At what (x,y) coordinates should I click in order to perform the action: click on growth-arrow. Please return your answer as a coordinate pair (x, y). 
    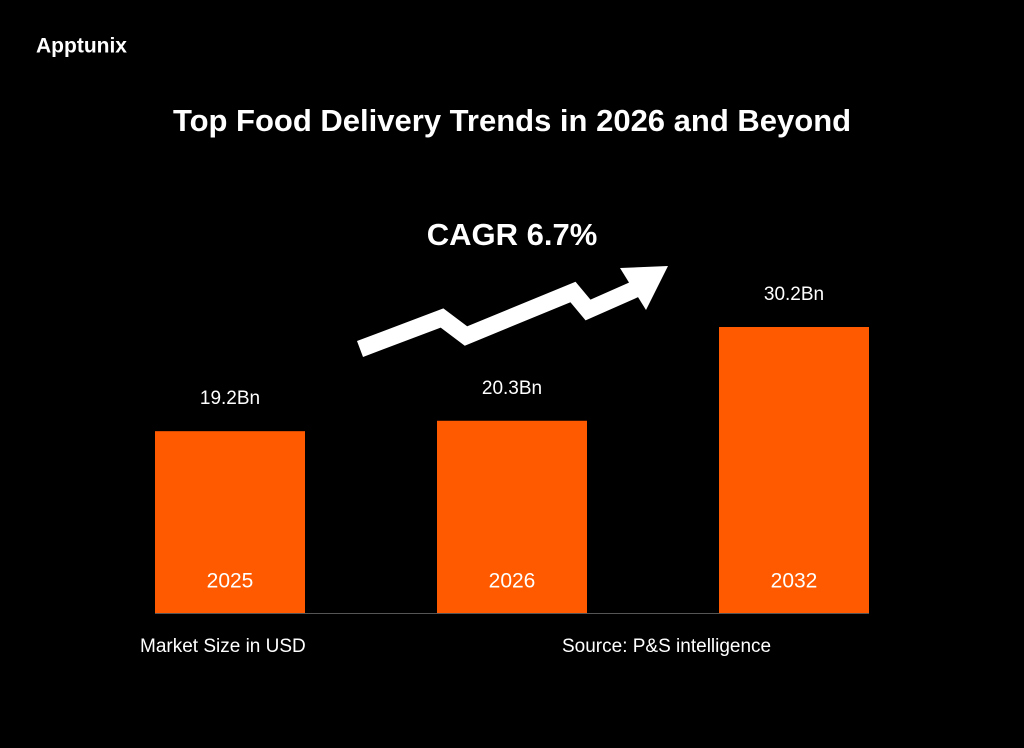
    Looking at the image, I should click on (512, 311).